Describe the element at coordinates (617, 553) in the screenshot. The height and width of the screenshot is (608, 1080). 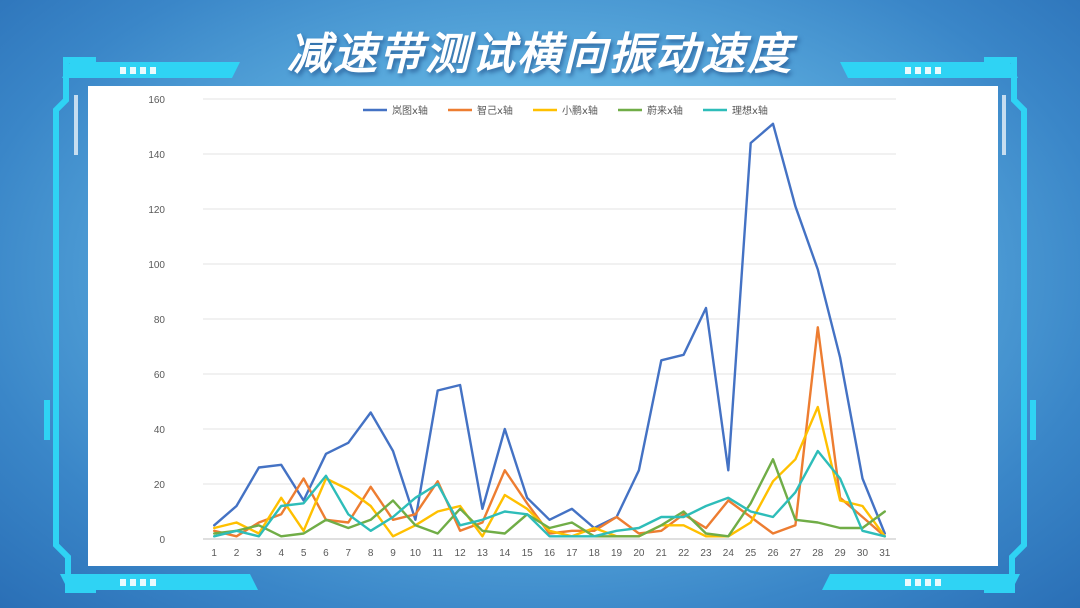
I see `x-tick-label: 19` at that location.